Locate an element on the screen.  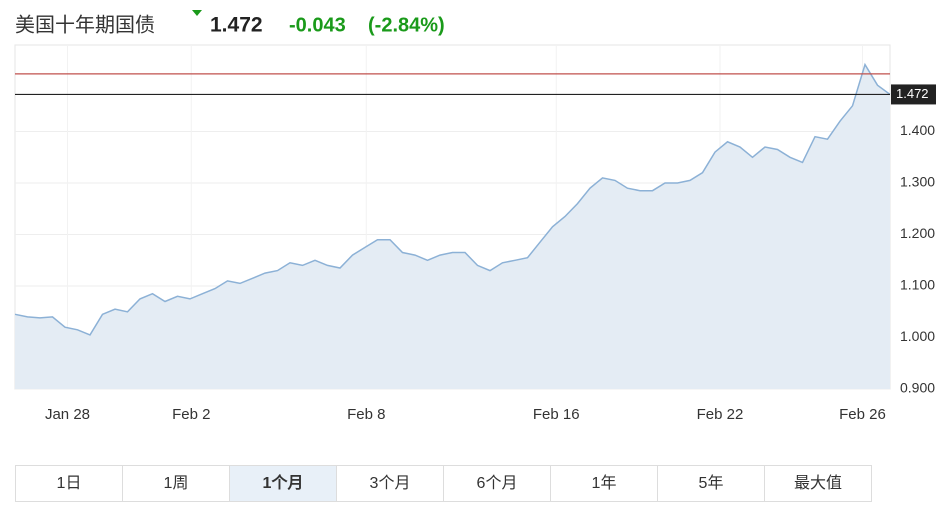
y-tick-label: 1.100 is located at coordinates (917, 285).